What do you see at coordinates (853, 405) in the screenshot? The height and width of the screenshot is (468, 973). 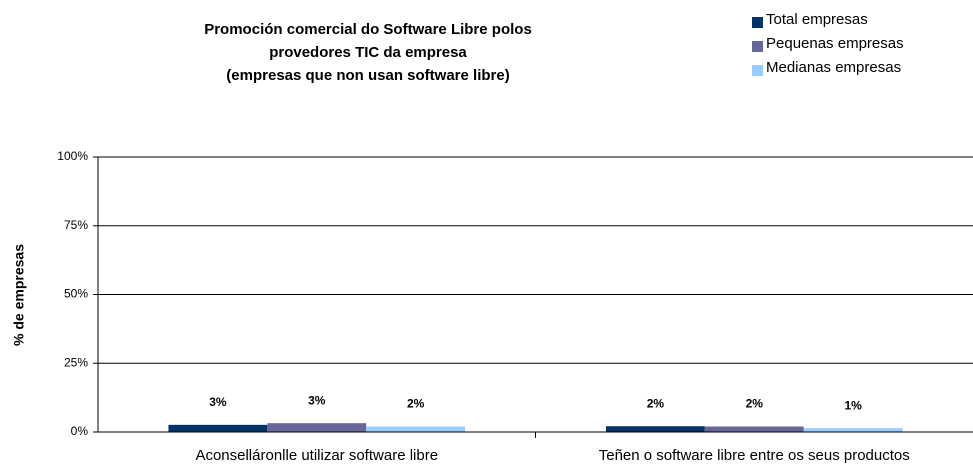 I see `value-label: 1%` at bounding box center [853, 405].